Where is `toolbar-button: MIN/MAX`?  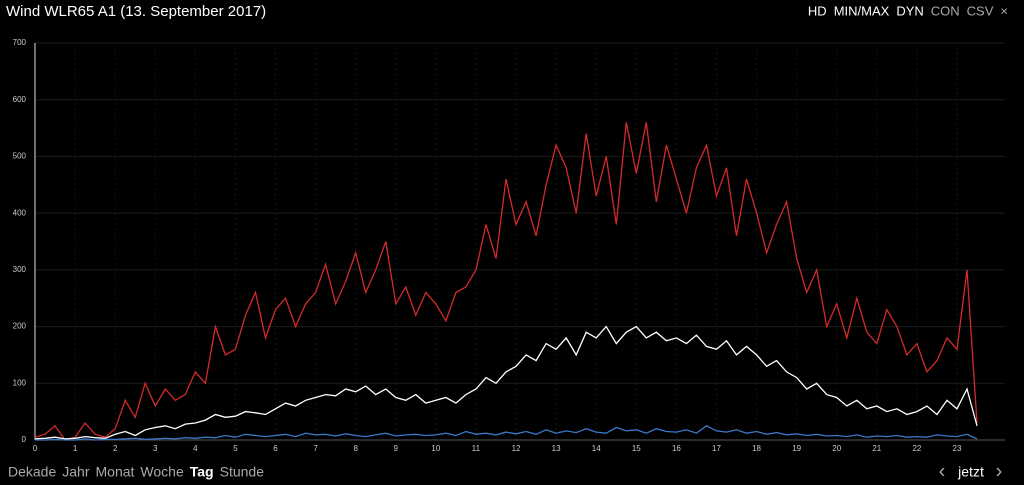
toolbar-button: MIN/MAX is located at coordinates (862, 10).